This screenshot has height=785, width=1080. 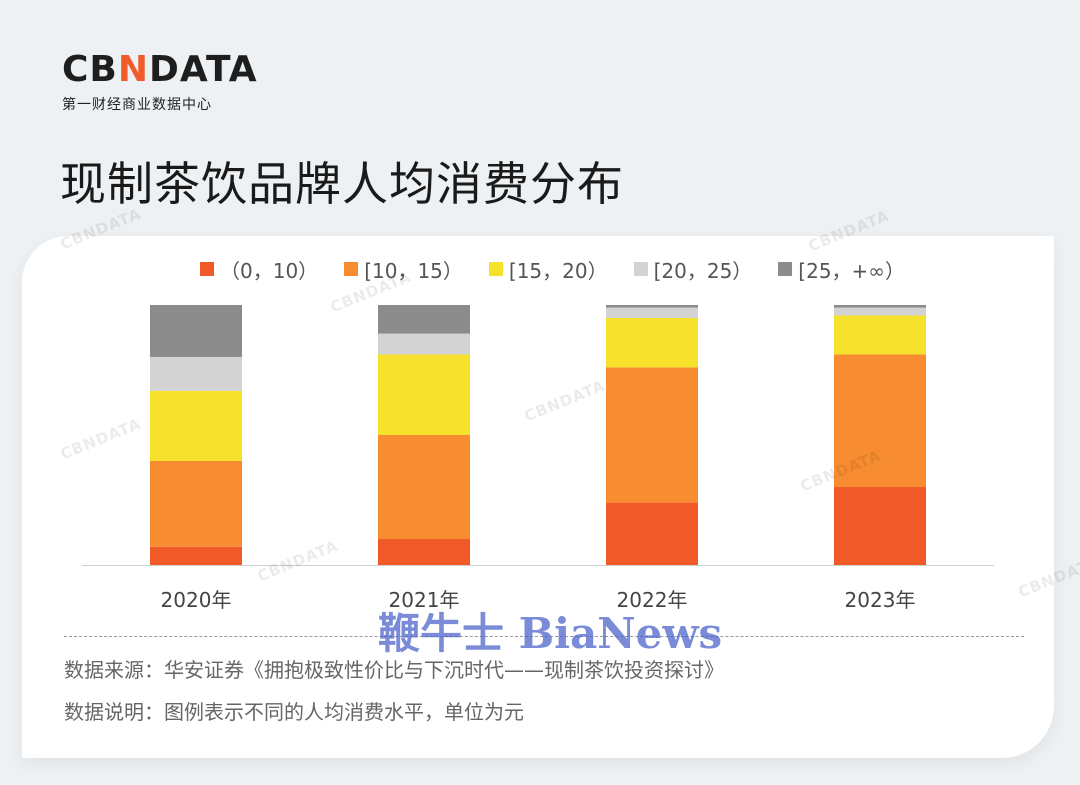 What do you see at coordinates (851, 270) in the screenshot?
I see `legend-label: [25，+∞）` at bounding box center [851, 270].